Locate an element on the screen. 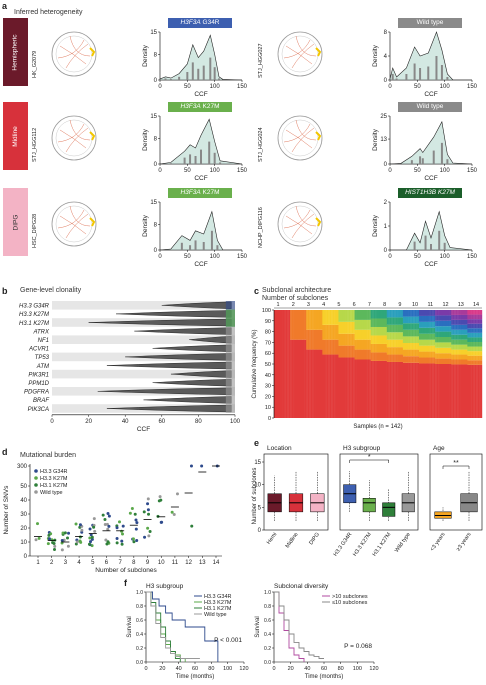 Image resolution: width=486 pixels, height=685 pixels. mutation-label: Wild type is located at coordinates (430, 22).